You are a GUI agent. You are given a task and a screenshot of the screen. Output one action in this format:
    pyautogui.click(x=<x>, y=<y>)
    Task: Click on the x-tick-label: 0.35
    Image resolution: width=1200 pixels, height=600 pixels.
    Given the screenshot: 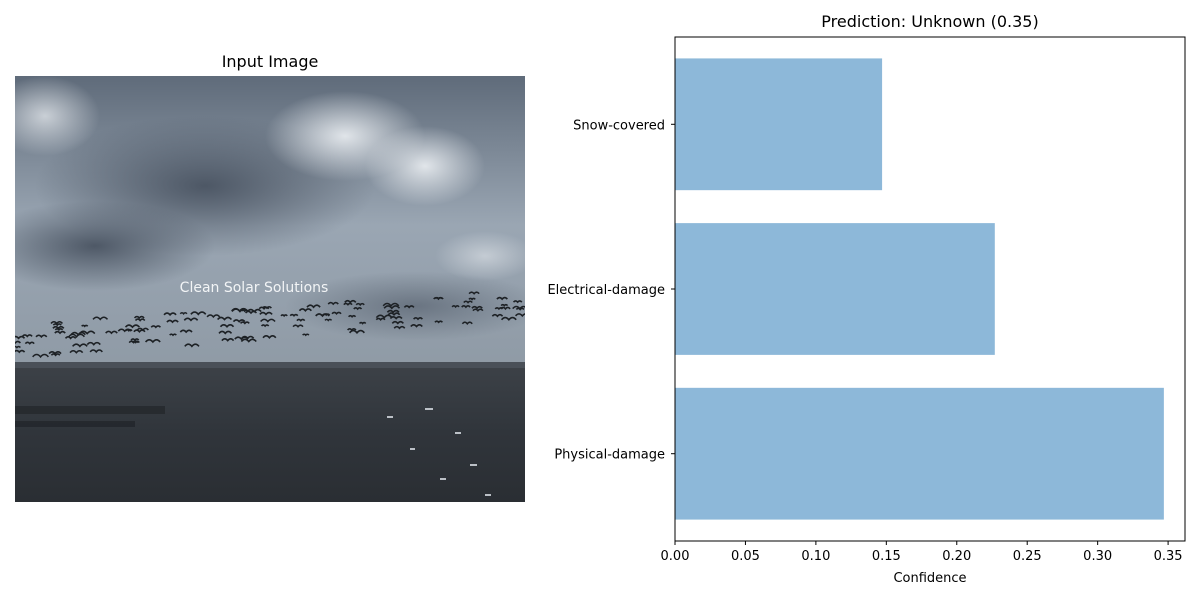 What is the action you would take?
    pyautogui.click(x=1168, y=556)
    